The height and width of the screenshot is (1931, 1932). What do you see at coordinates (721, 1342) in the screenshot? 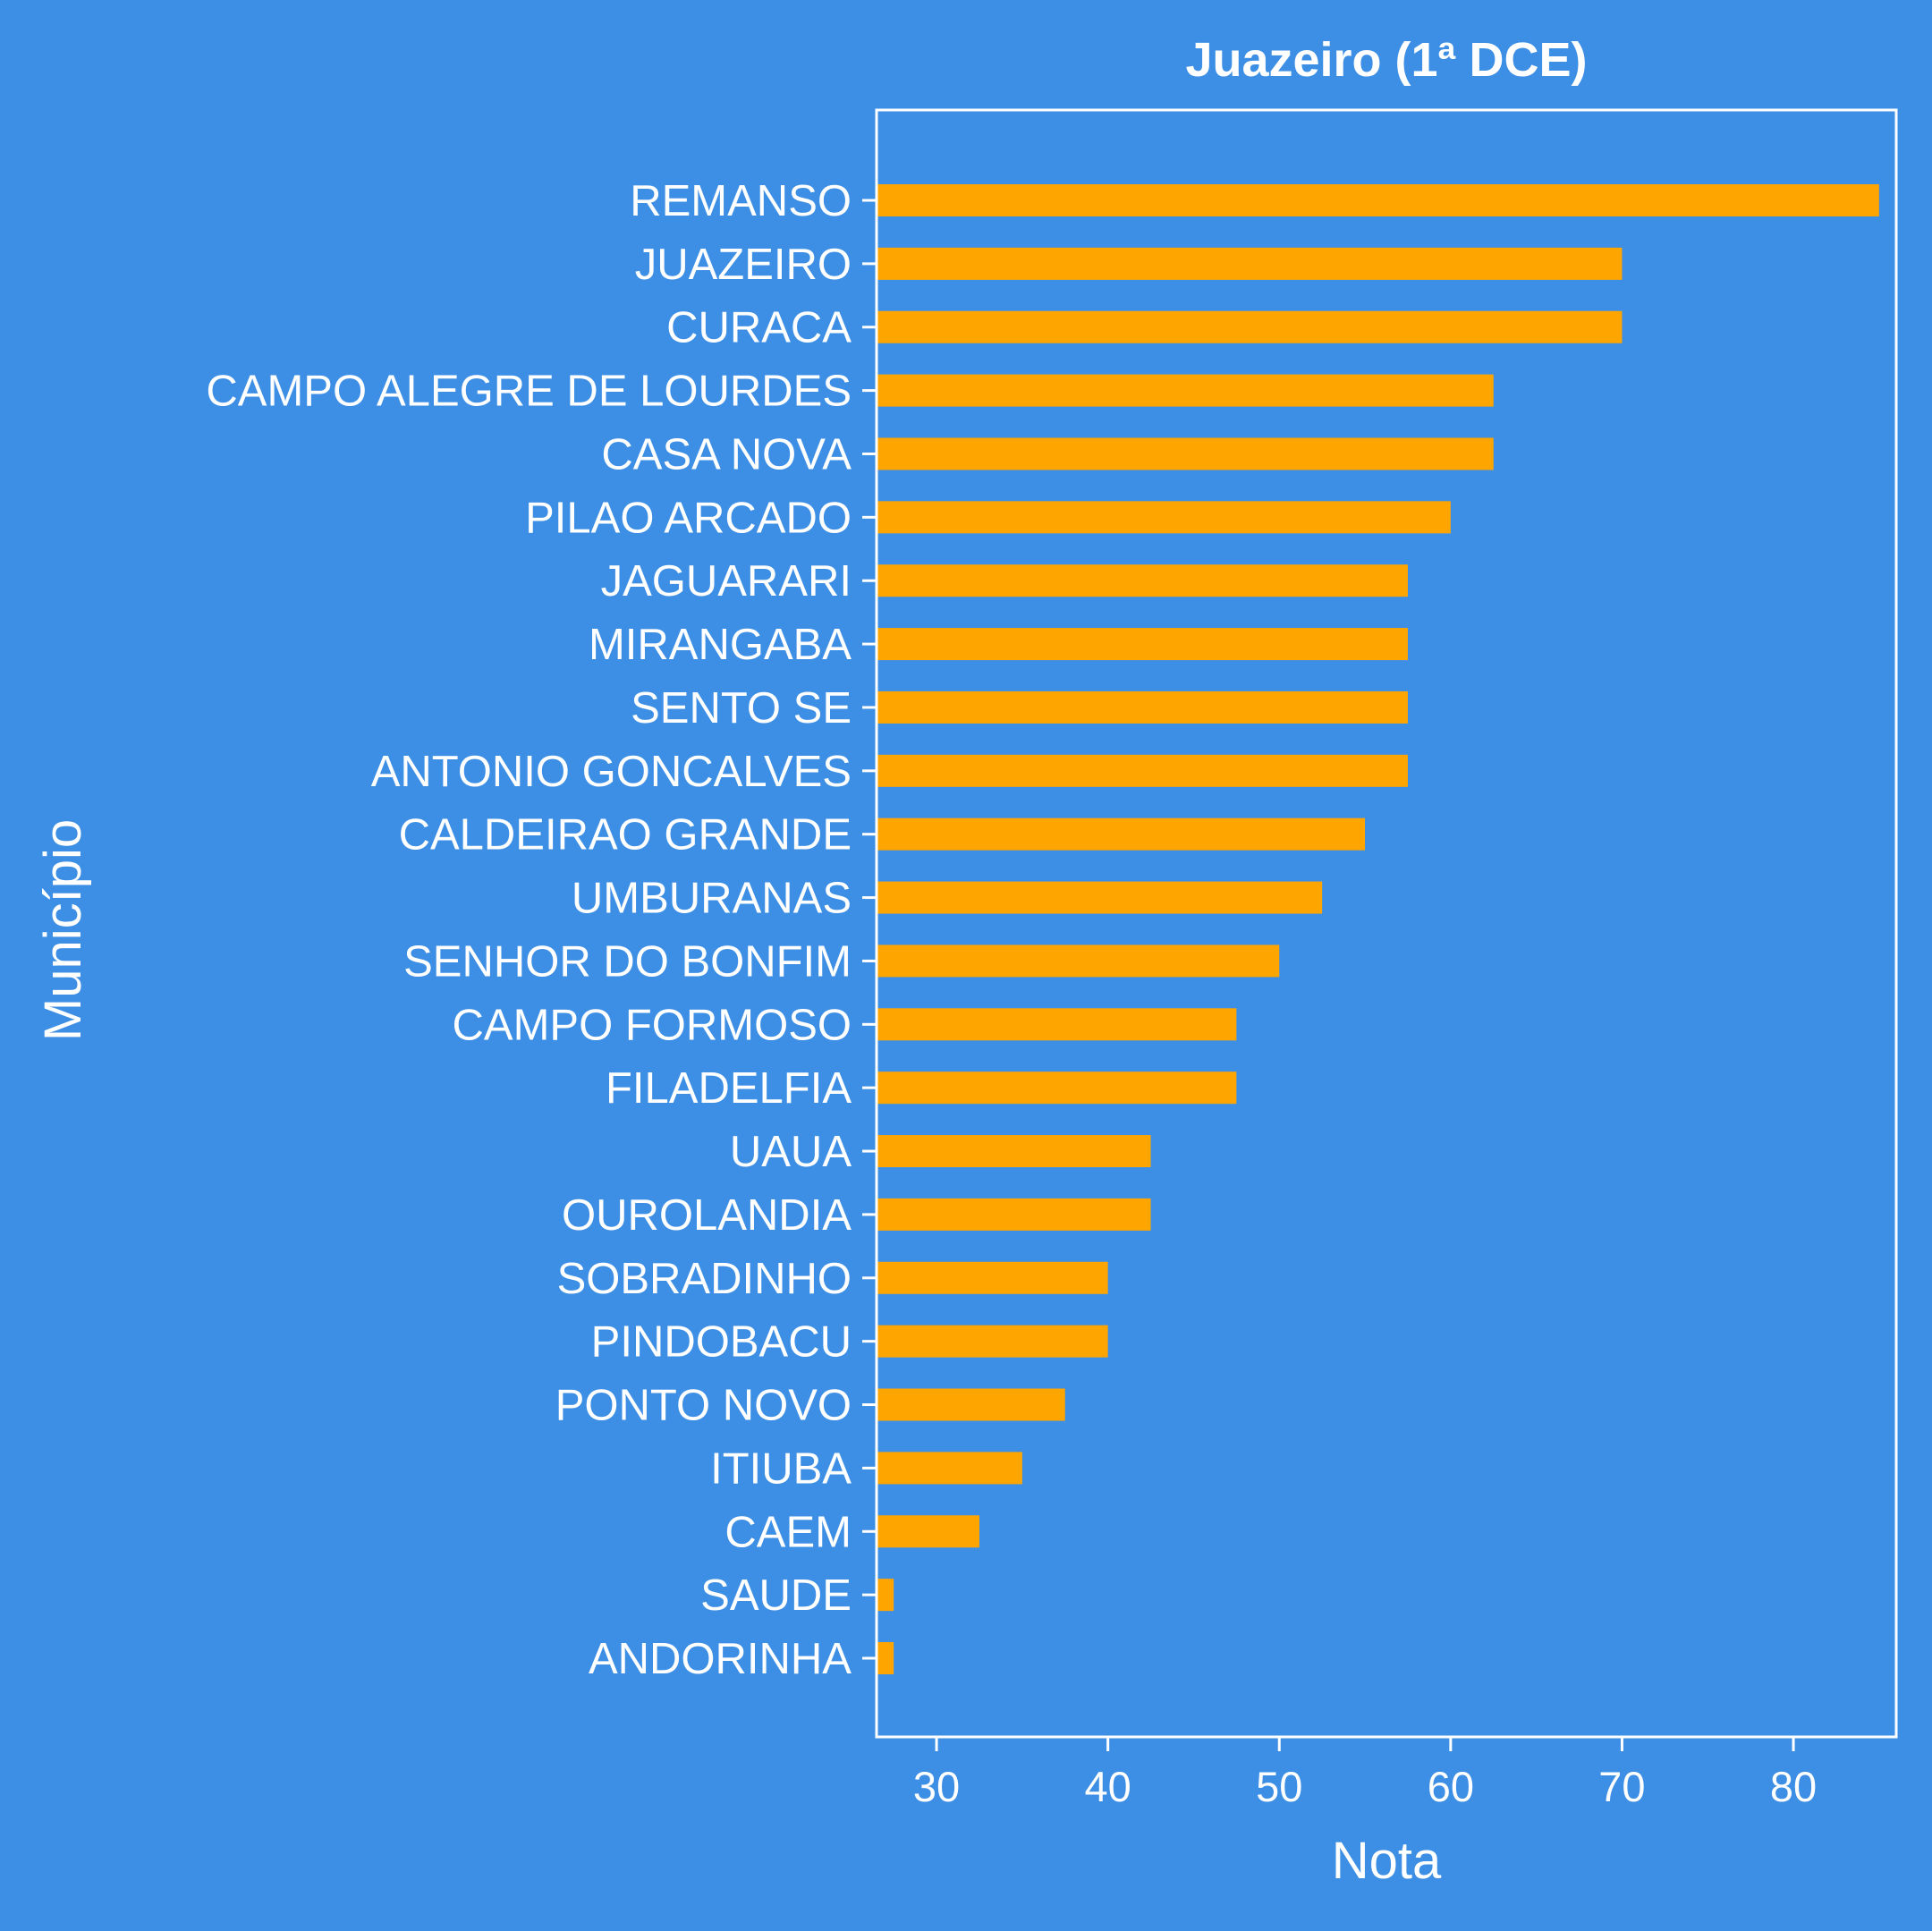
I see `y-tick-label: PINDOBACU` at bounding box center [721, 1342].